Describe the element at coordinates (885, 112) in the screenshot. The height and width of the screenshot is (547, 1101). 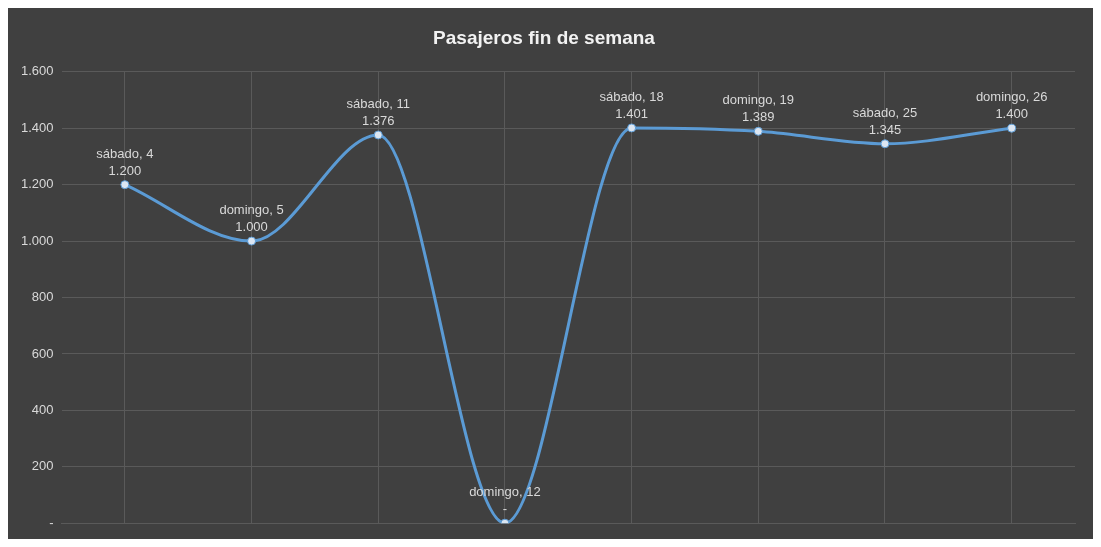
I see `x-tick-label: sábado, 25` at that location.